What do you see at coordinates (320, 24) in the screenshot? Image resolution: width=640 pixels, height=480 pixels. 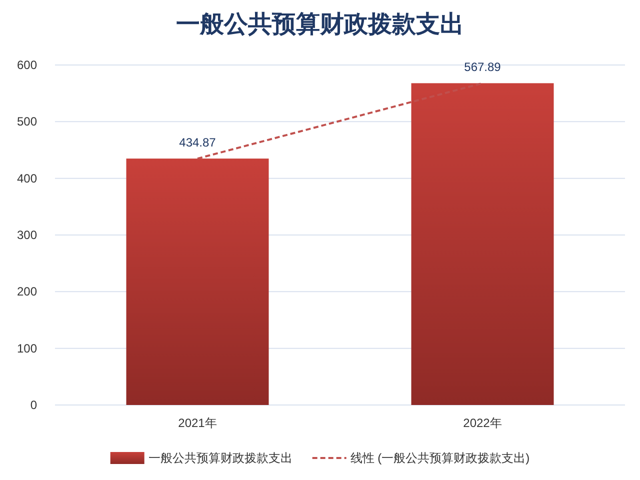 I see `chart-title: 一般公共预算财政拨款支出` at bounding box center [320, 24].